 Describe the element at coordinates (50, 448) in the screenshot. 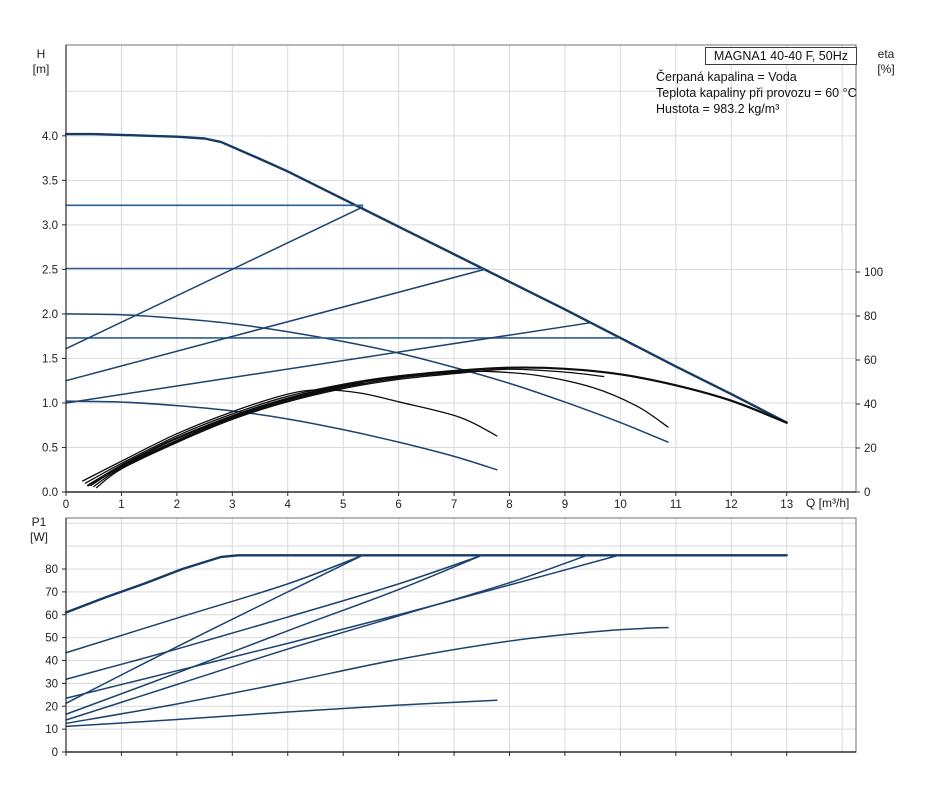

I see `y-tick-label-left: 0.5` at that location.